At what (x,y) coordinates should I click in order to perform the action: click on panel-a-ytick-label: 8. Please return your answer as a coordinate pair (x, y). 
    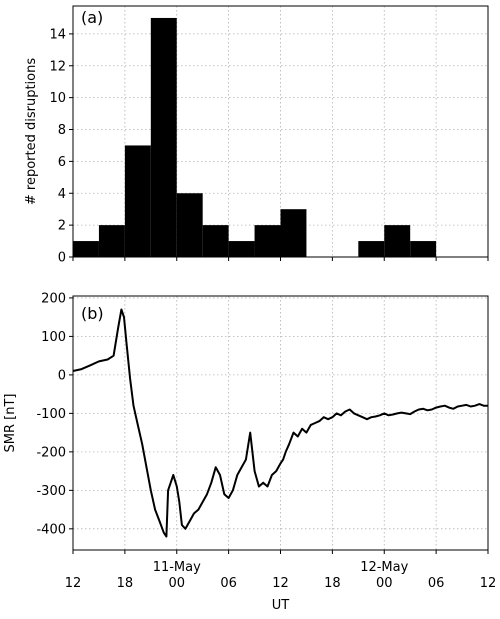
    Looking at the image, I should click on (62, 130).